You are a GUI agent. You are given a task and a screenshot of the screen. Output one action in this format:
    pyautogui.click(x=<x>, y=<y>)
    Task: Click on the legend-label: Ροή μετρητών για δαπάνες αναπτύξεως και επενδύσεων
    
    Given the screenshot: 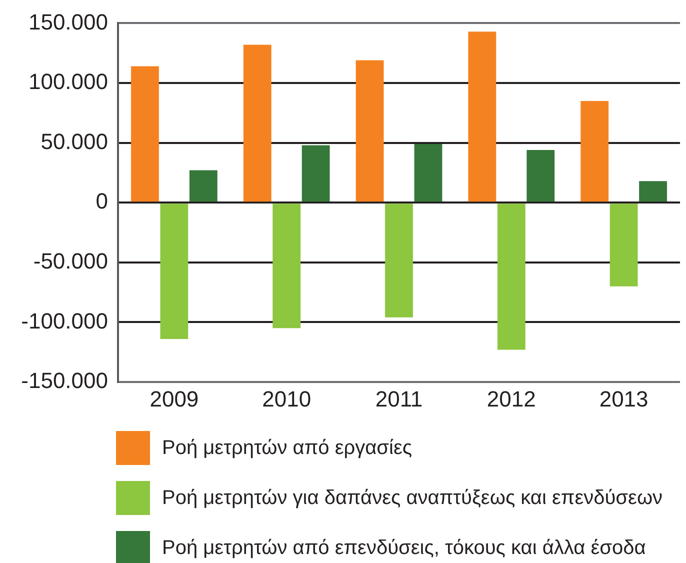 What is the action you would take?
    pyautogui.click(x=412, y=498)
    